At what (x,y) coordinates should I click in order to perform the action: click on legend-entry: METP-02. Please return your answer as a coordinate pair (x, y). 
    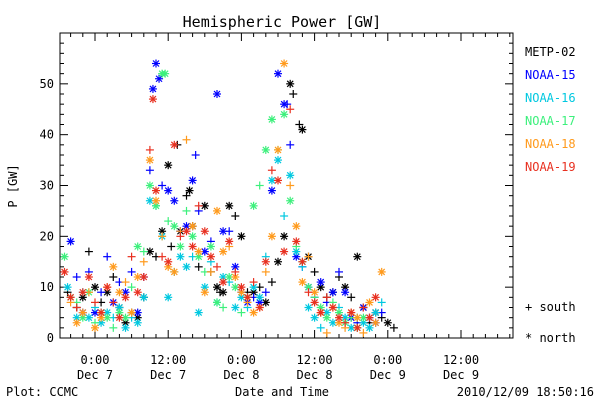
    Looking at the image, I should click on (550, 52).